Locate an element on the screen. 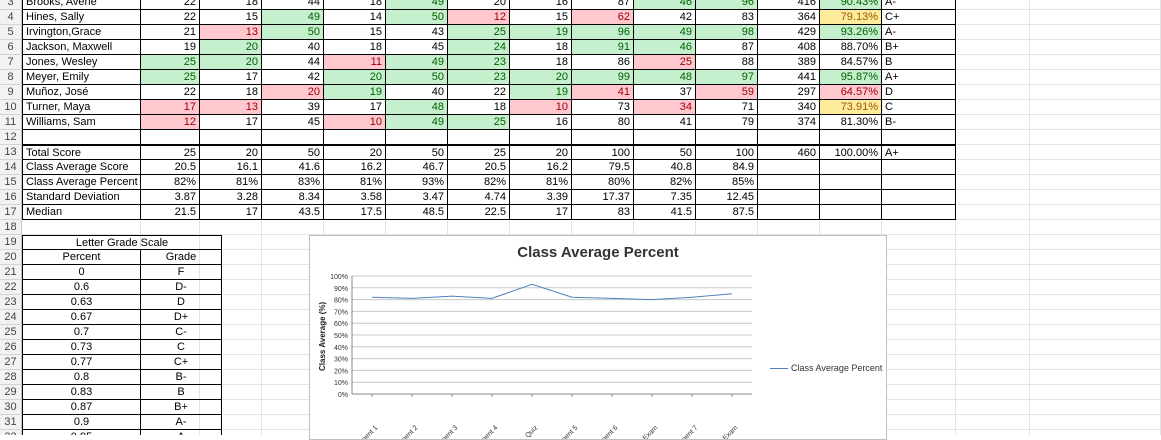  row-header: 4 is located at coordinates (11, 17).